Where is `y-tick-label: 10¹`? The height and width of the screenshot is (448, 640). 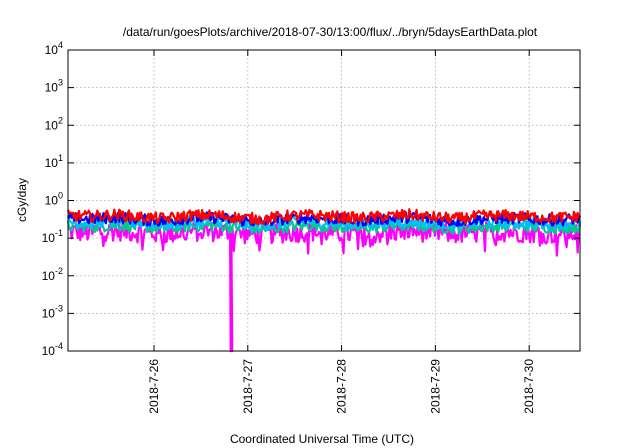
y-tick-label: 10¹ is located at coordinates (54, 161).